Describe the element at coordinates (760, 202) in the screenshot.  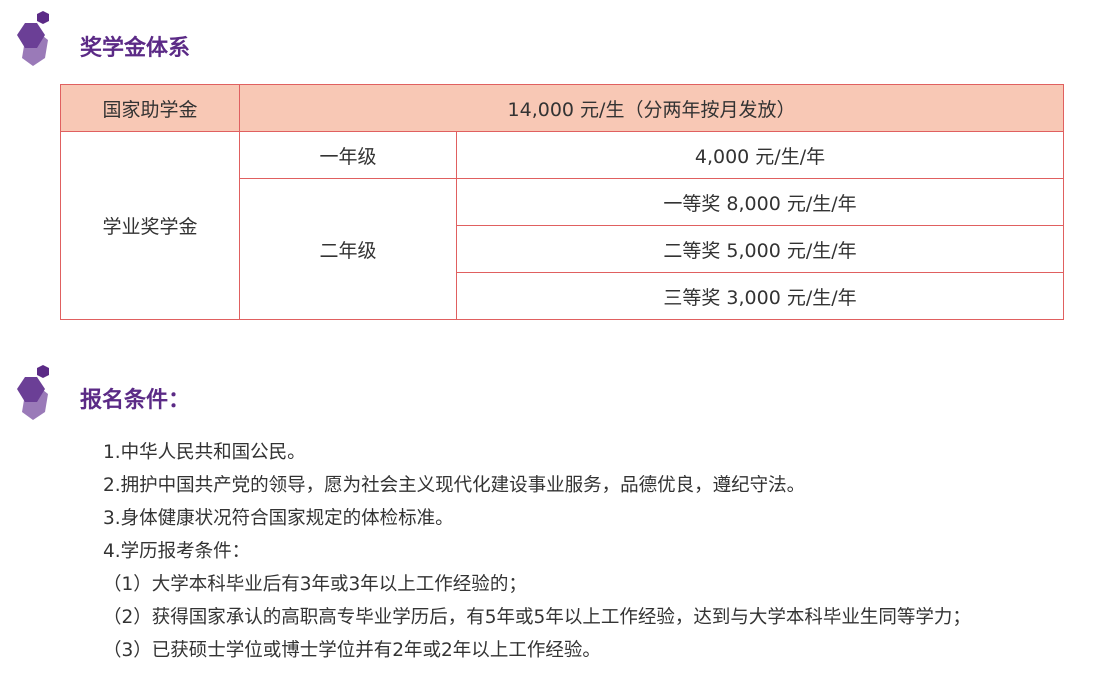
I see `cell-year2-value: 一等奖 8,000 元/生/年` at that location.